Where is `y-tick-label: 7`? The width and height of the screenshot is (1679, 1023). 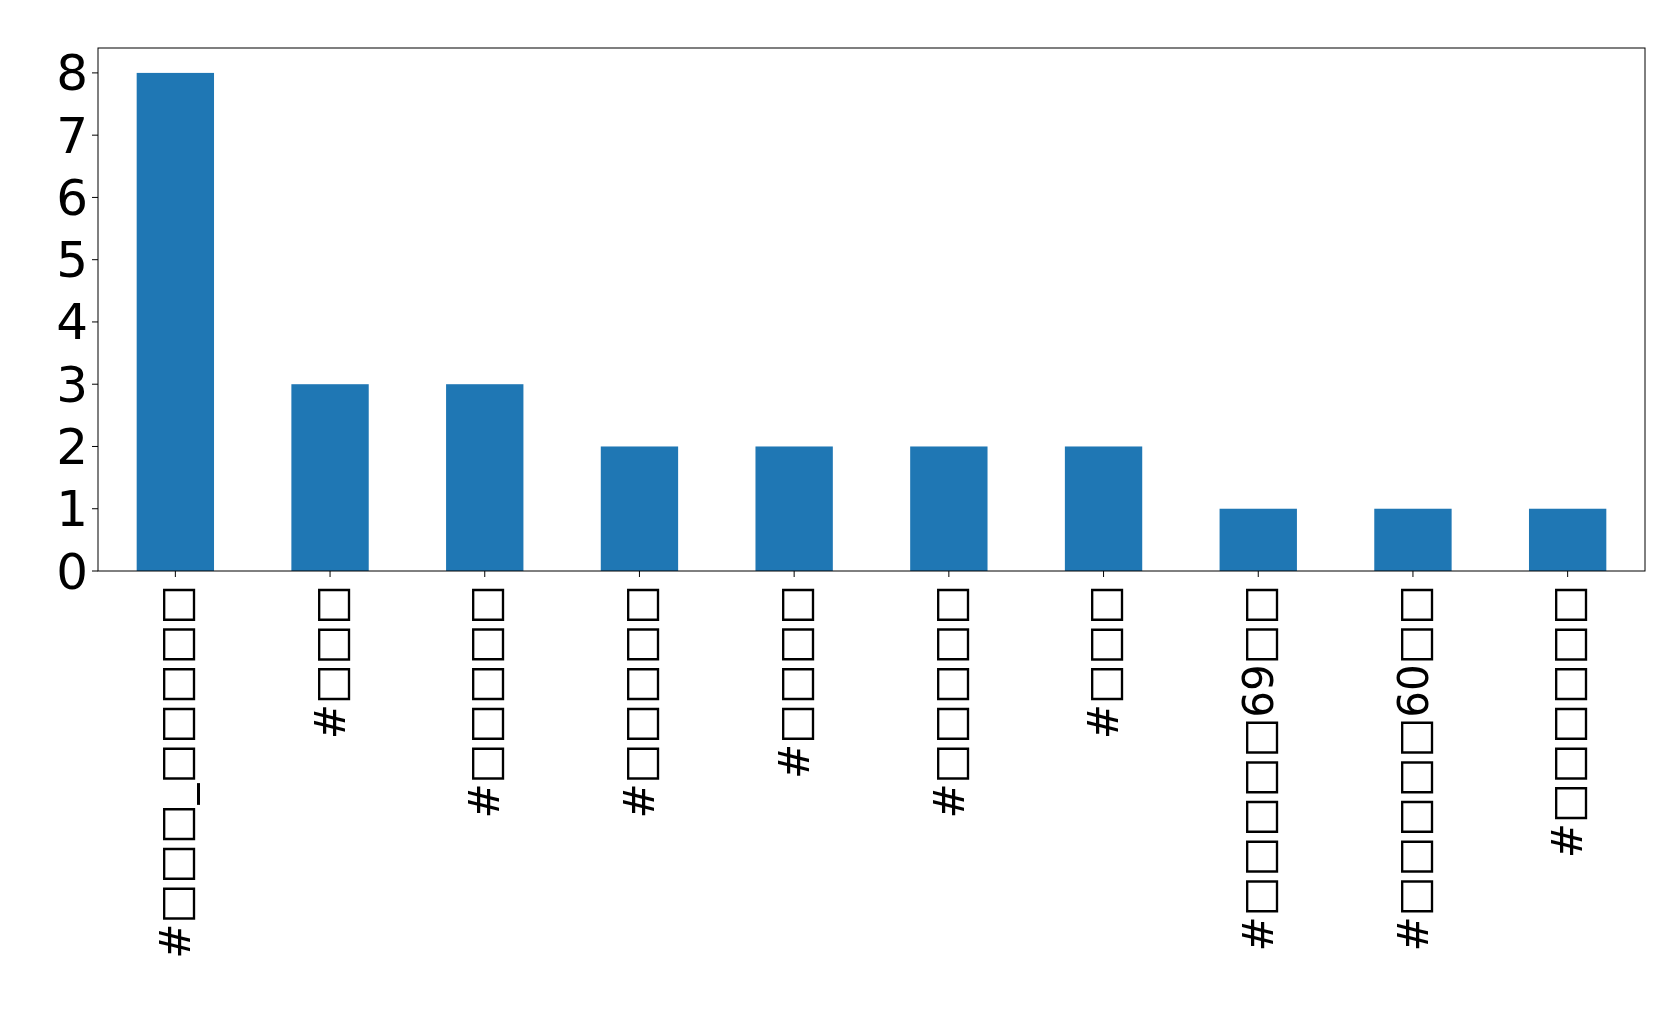
y-tick-label: 7 is located at coordinates (72, 135).